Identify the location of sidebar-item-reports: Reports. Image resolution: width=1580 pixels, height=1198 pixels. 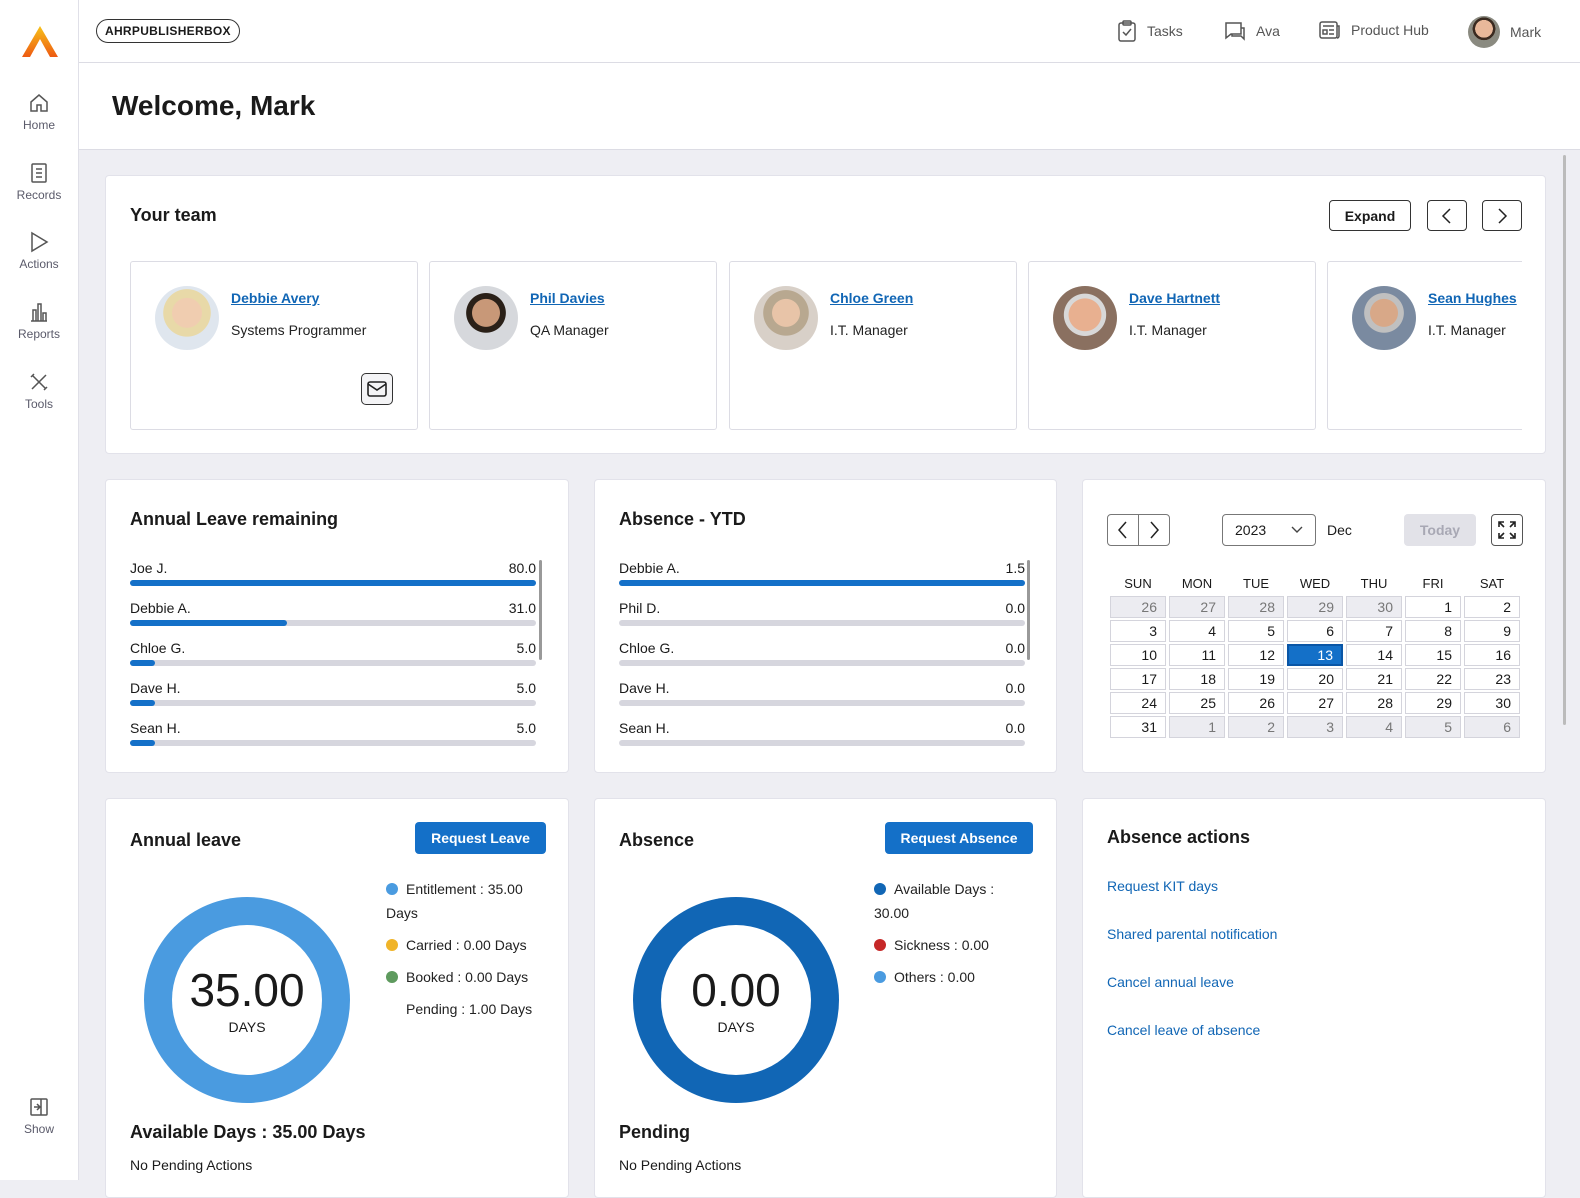
(39, 321).